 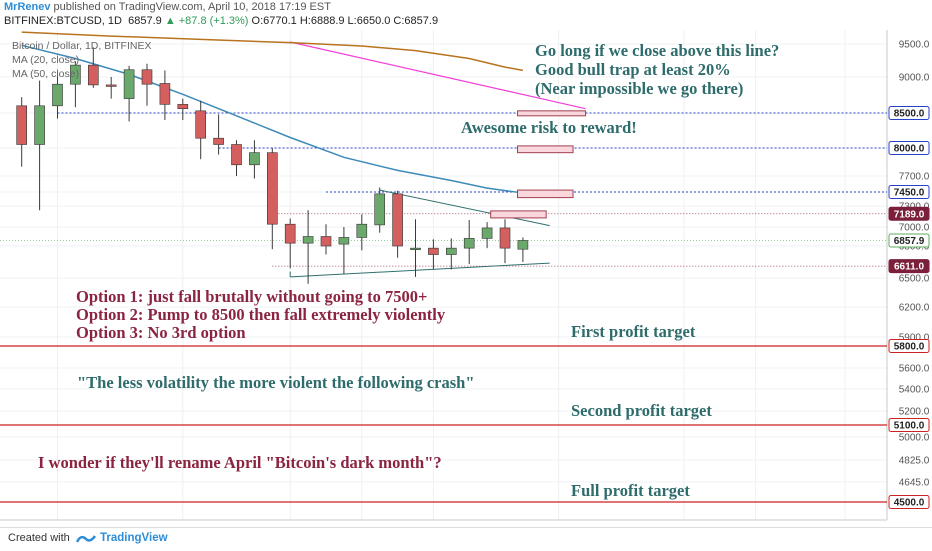 I want to click on annotation-full-target: Full profit target, so click(x=630, y=490).